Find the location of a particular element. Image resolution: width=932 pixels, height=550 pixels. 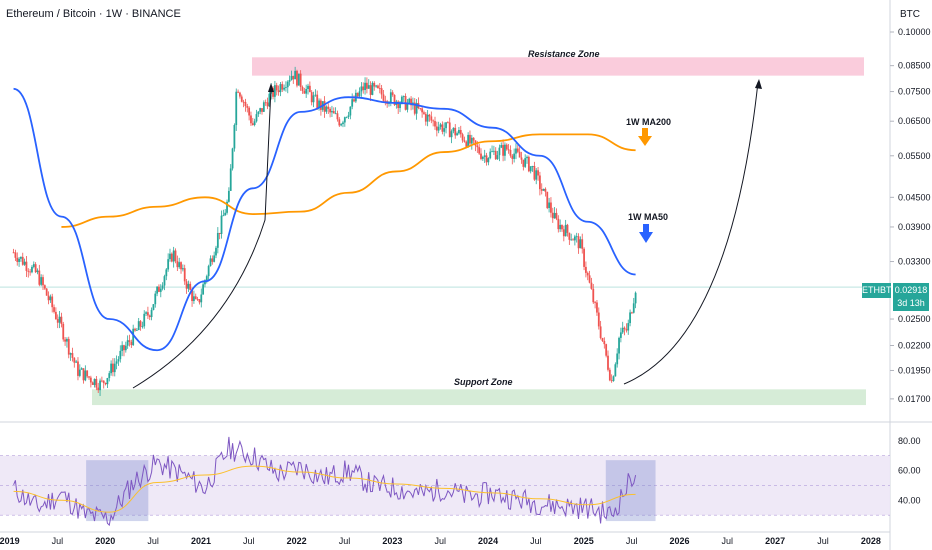

time-tick-label: 2027 is located at coordinates (775, 541).